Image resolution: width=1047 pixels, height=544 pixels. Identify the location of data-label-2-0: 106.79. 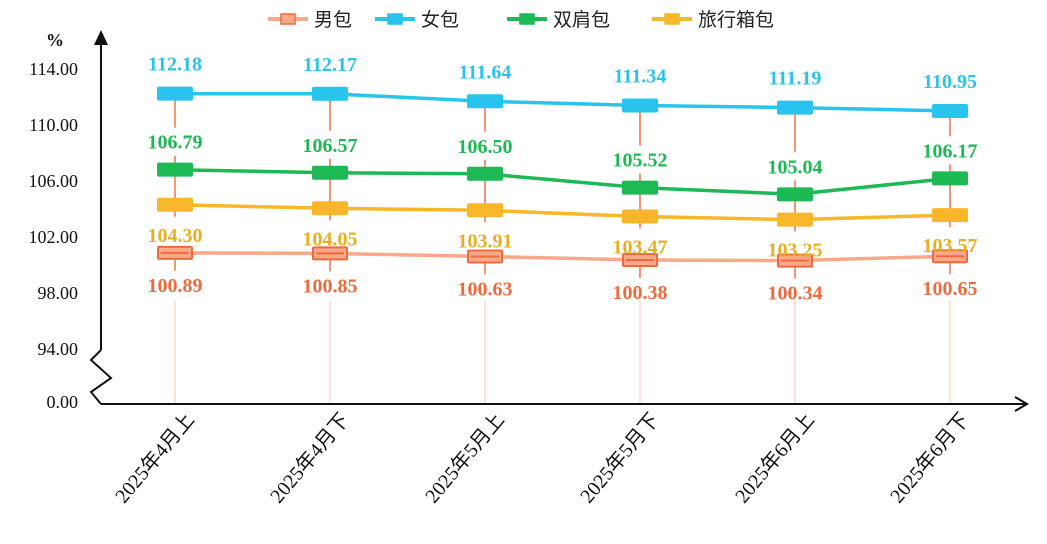
(175, 143).